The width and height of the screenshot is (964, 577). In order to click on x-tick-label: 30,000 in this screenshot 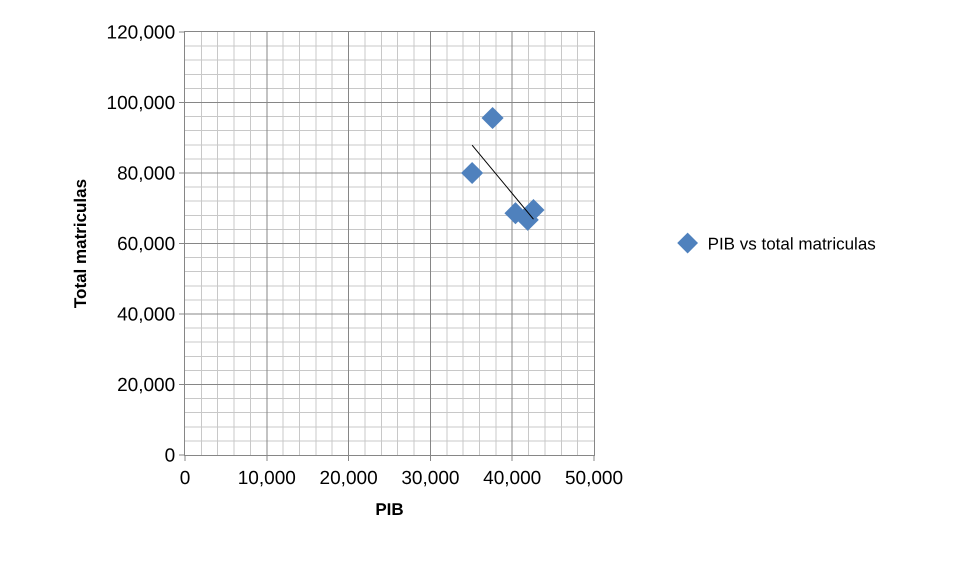, I will do `click(430, 478)`.